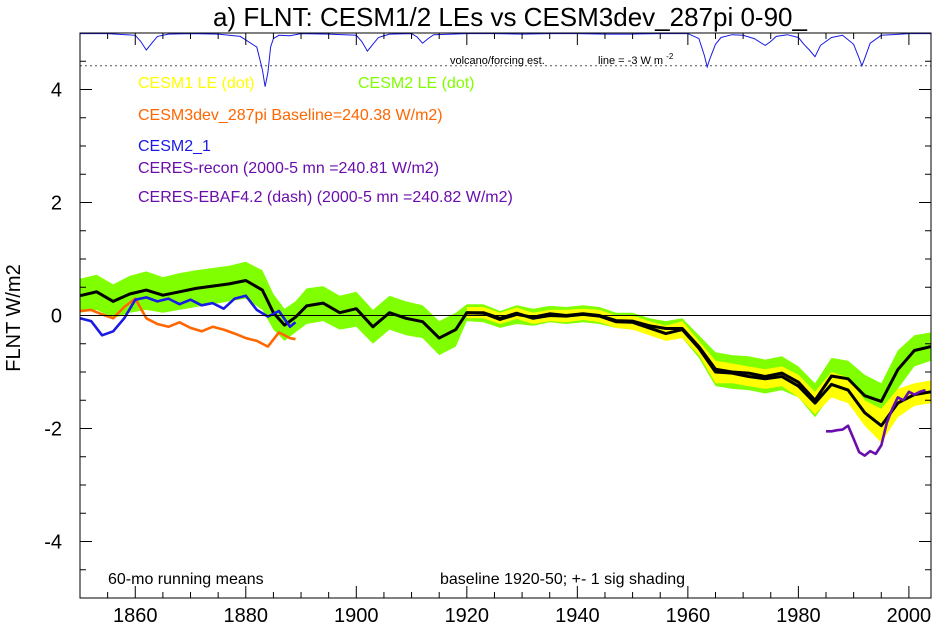 Image resolution: width=944 pixels, height=641 pixels. I want to click on legend-entry-cesm2-1: CESM2_1, so click(174, 146).